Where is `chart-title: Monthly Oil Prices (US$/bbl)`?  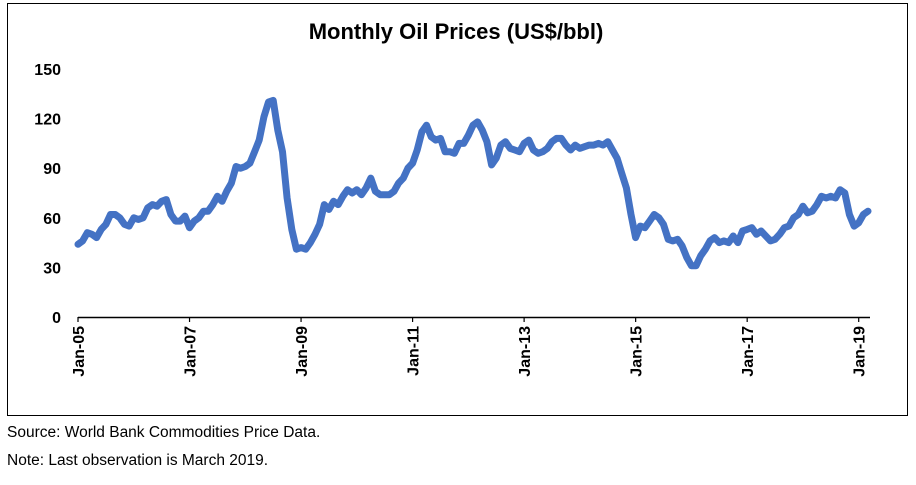
chart-title: Monthly Oil Prices (US$/bbl) is located at coordinates (456, 31).